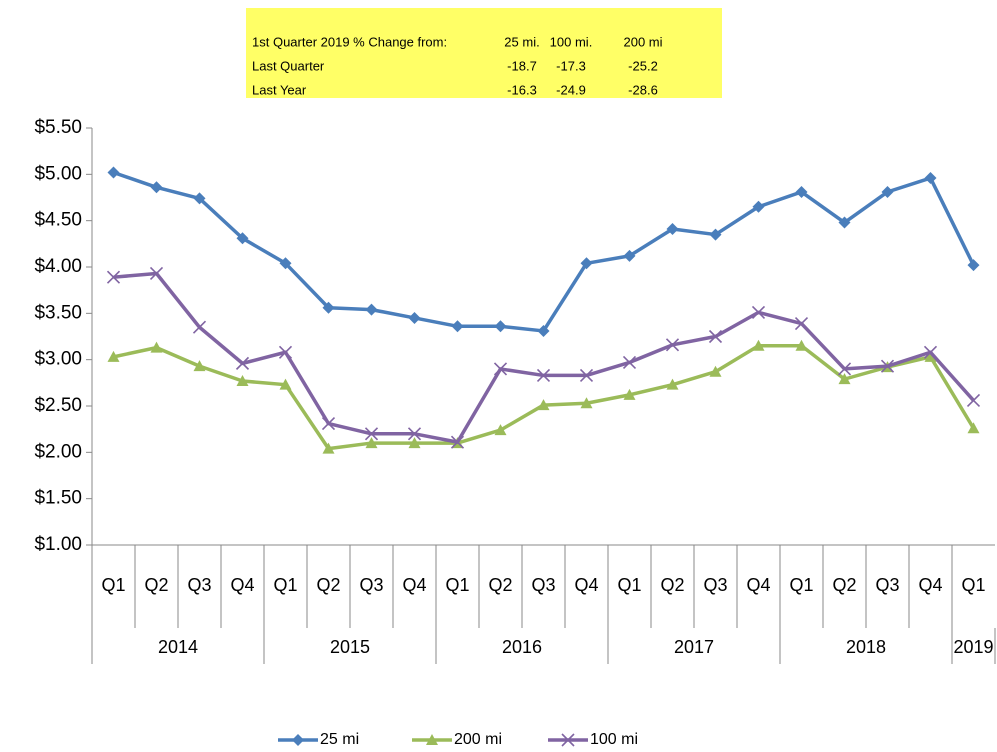  I want to click on annotation-box, so click(484, 53).